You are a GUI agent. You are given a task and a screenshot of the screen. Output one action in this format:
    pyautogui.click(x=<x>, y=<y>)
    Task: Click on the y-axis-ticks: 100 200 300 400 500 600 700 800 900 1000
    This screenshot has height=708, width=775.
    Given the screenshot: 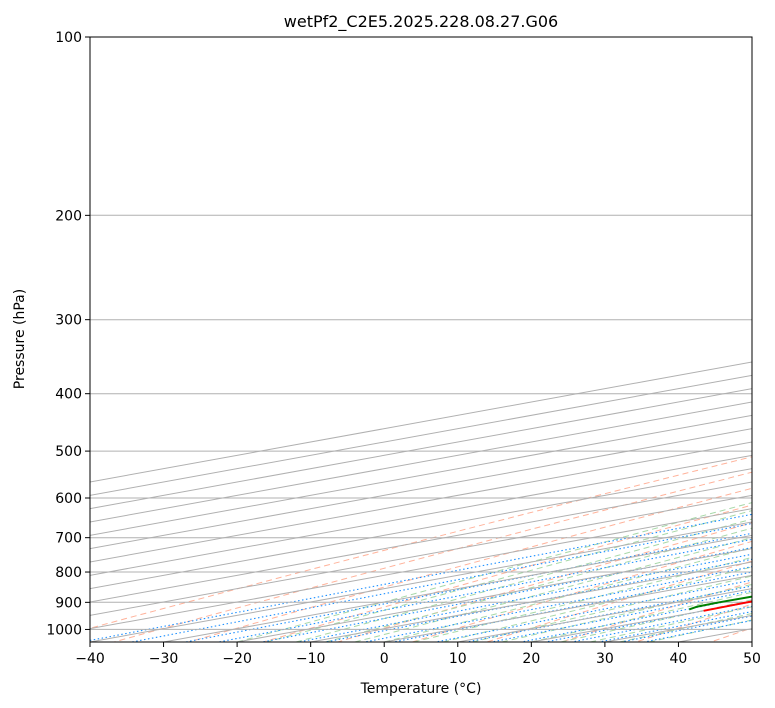 What is the action you would take?
    pyautogui.click(x=68, y=334)
    